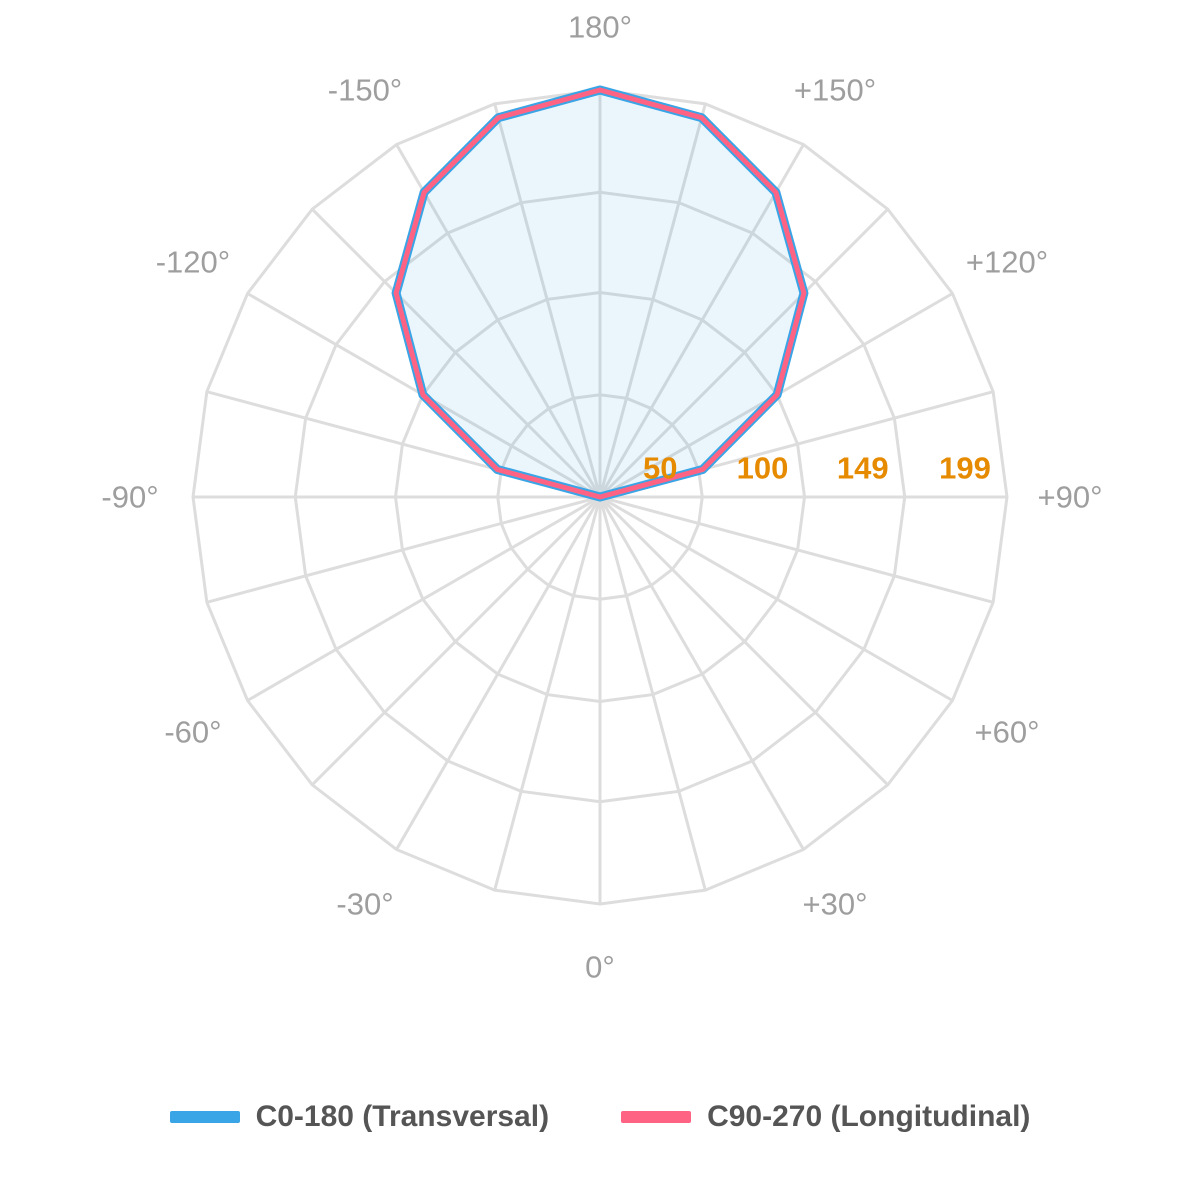 The width and height of the screenshot is (1200, 1200). I want to click on radial-tick-label: 199, so click(965, 468).